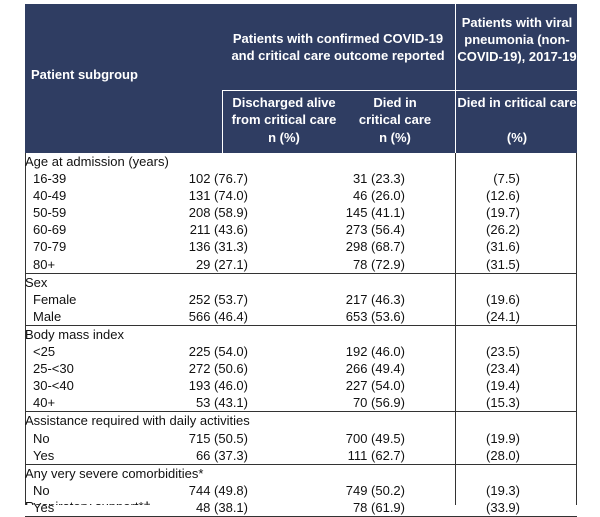 This screenshot has height=517, width=600. Describe the element at coordinates (53, 386) in the screenshot. I see `row-label: 30-<40` at that location.